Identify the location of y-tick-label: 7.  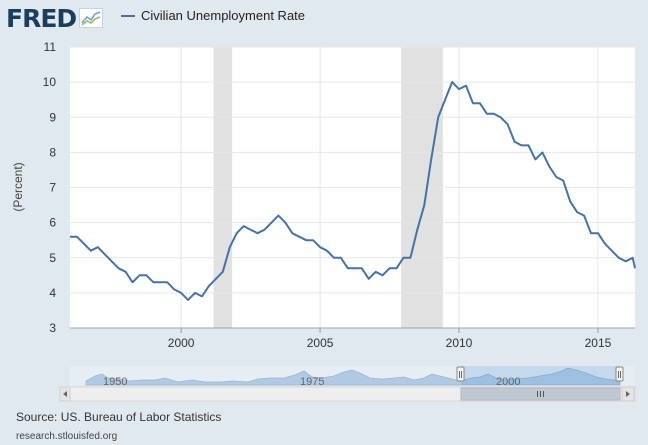
(52, 188).